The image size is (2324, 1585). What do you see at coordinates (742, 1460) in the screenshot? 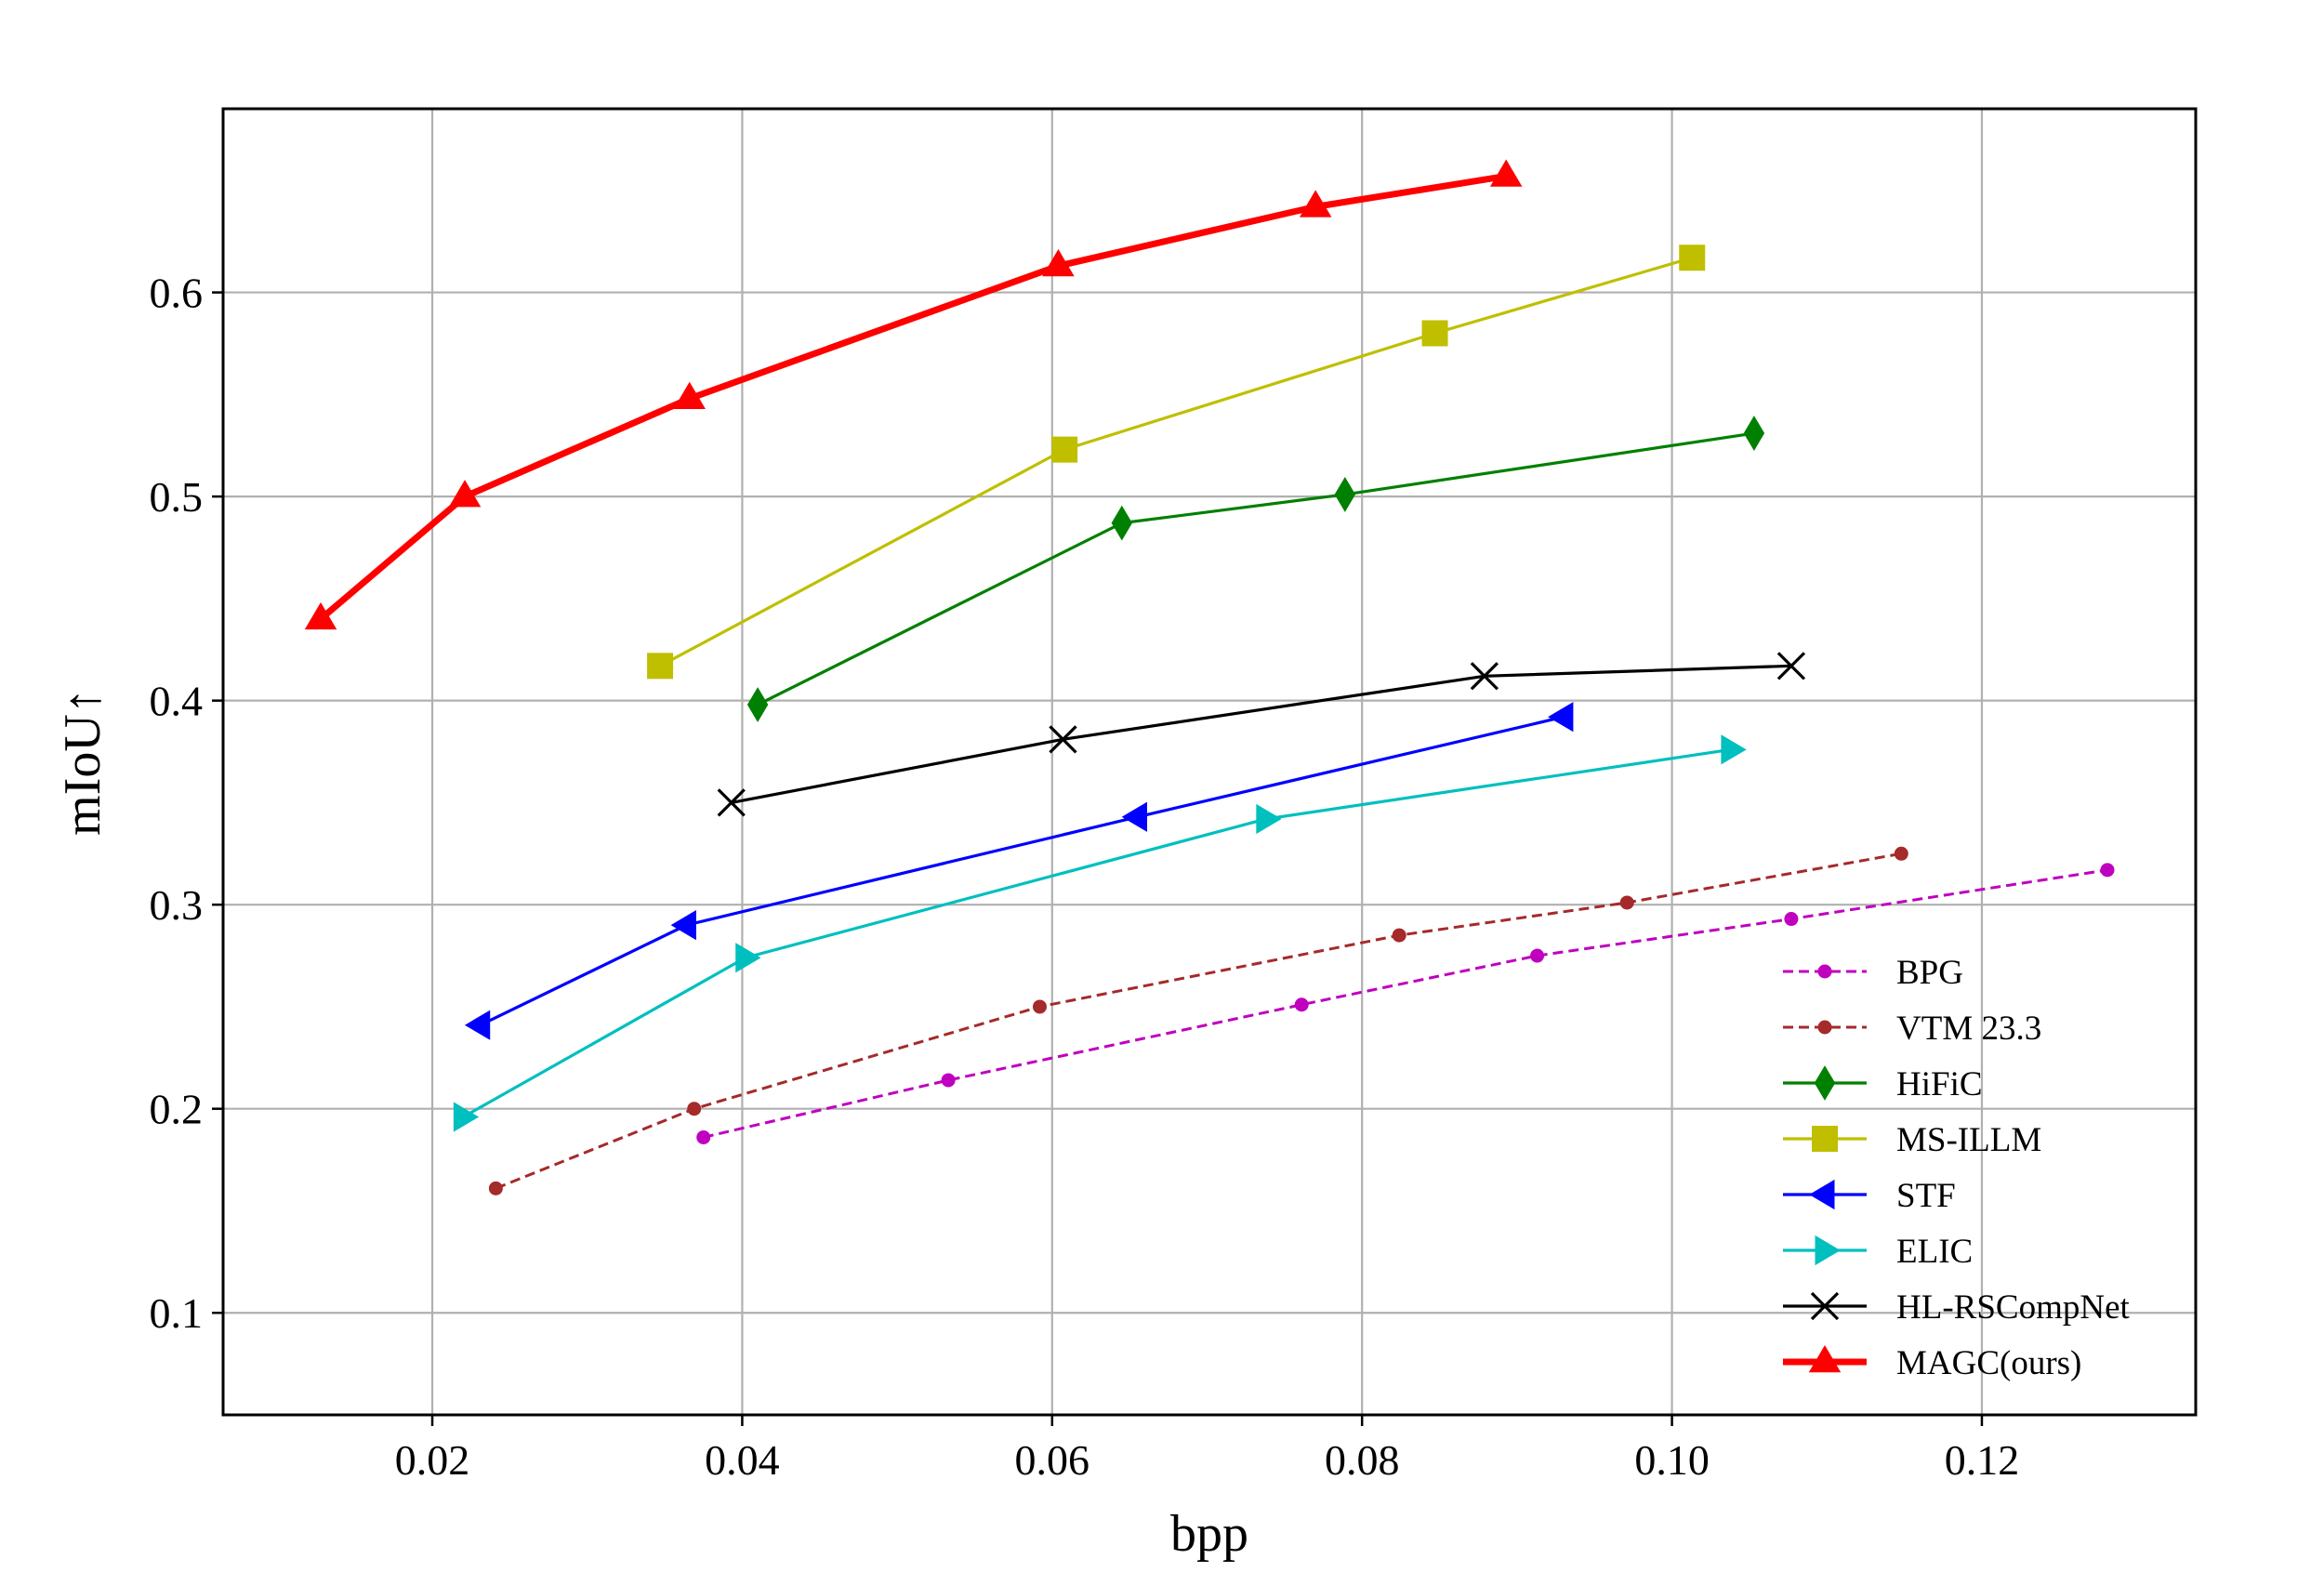
I see `x-tick-label: 0.04` at bounding box center [742, 1460].